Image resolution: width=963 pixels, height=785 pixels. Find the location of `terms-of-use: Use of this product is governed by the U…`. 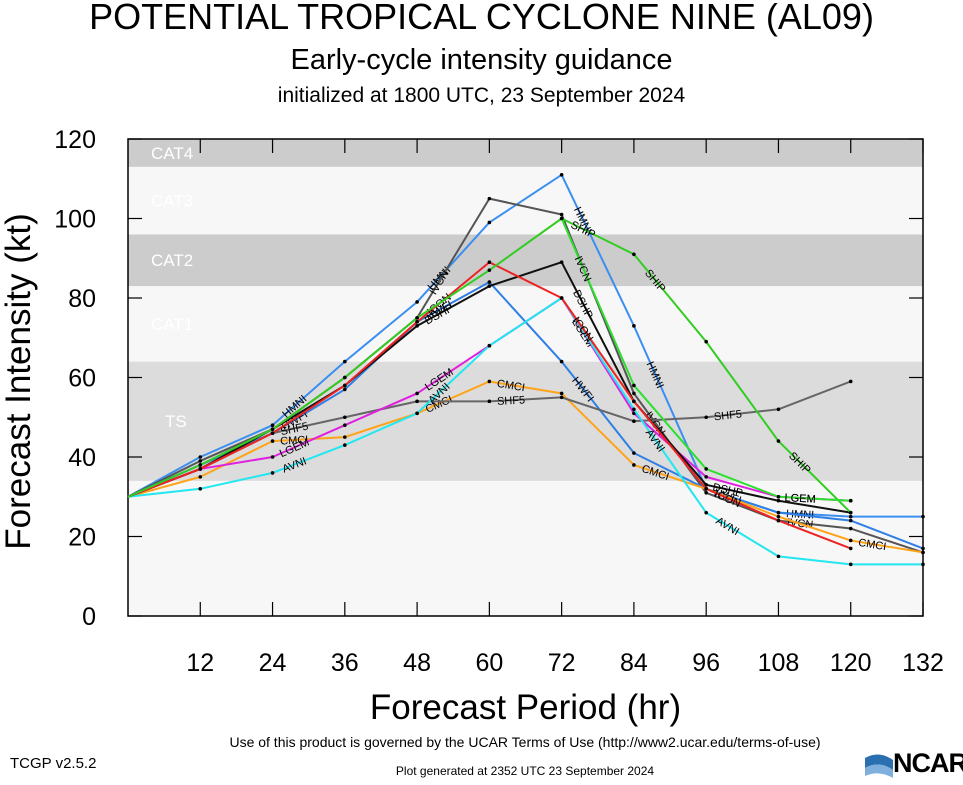

terms-of-use: Use of this product is governed by the U… is located at coordinates (525, 742).